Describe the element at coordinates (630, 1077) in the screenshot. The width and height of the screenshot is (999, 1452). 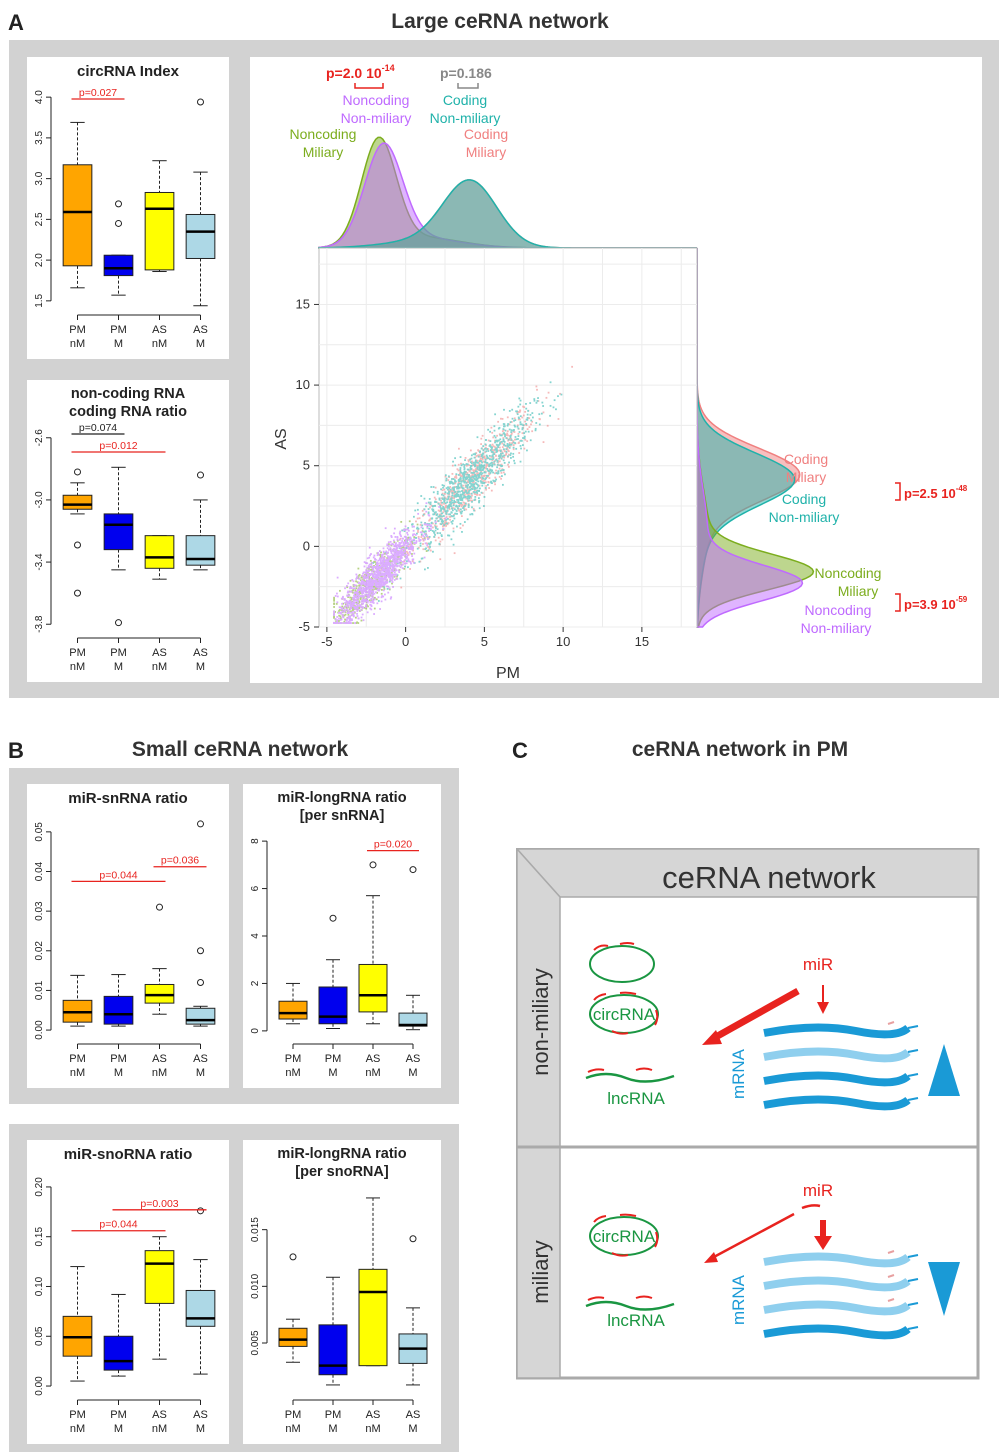
I see `row1-lncrna-line` at that location.